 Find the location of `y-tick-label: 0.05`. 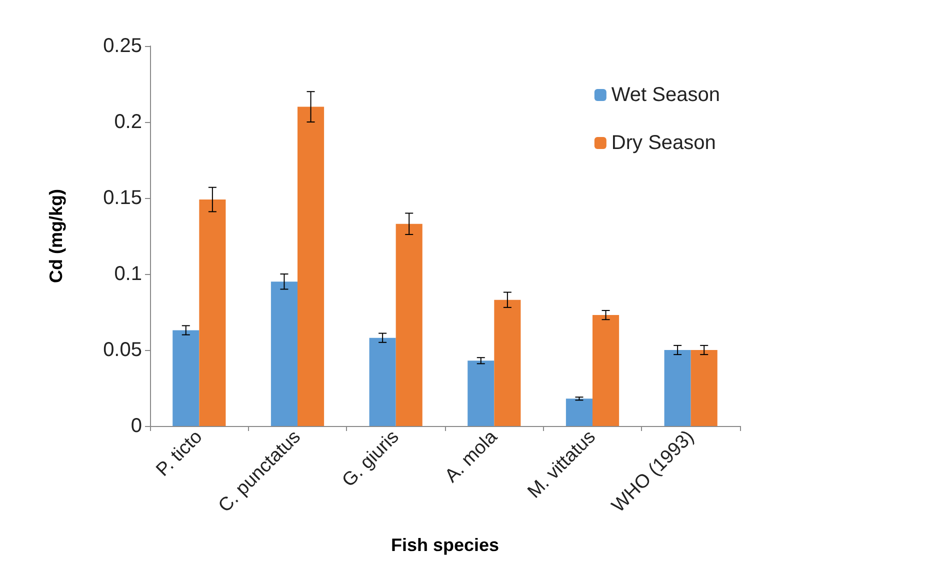

y-tick-label: 0.05 is located at coordinates (122, 350).